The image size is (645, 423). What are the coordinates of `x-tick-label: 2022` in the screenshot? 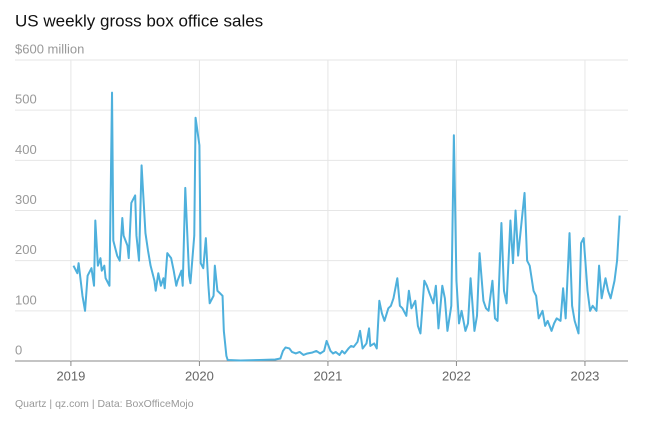 It's located at (456, 375).